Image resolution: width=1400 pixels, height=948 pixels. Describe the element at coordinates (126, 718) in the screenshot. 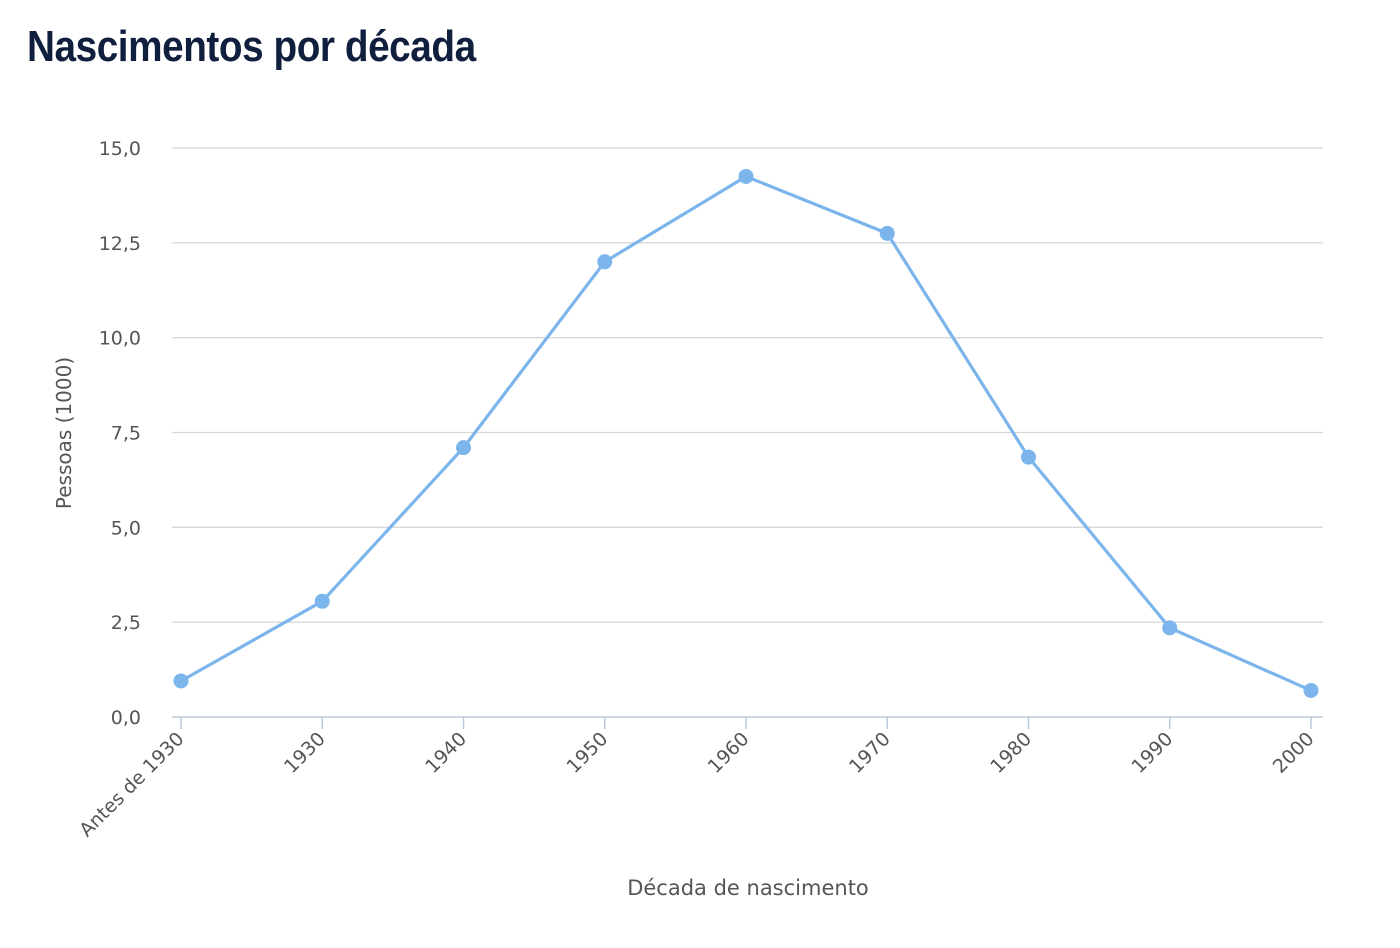

I see `y-tick-label: 0,0` at that location.